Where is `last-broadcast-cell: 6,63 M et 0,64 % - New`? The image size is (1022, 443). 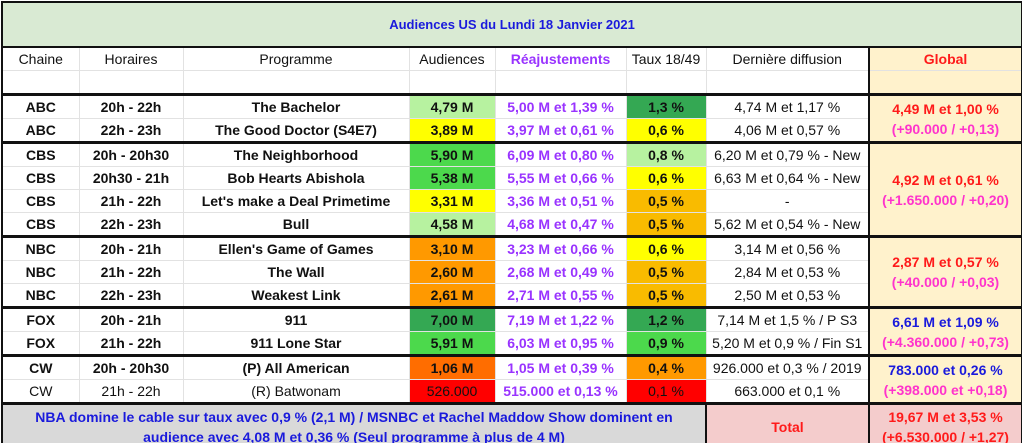
last-broadcast-cell: 6,63 M et 0,64 % - New is located at coordinates (787, 178).